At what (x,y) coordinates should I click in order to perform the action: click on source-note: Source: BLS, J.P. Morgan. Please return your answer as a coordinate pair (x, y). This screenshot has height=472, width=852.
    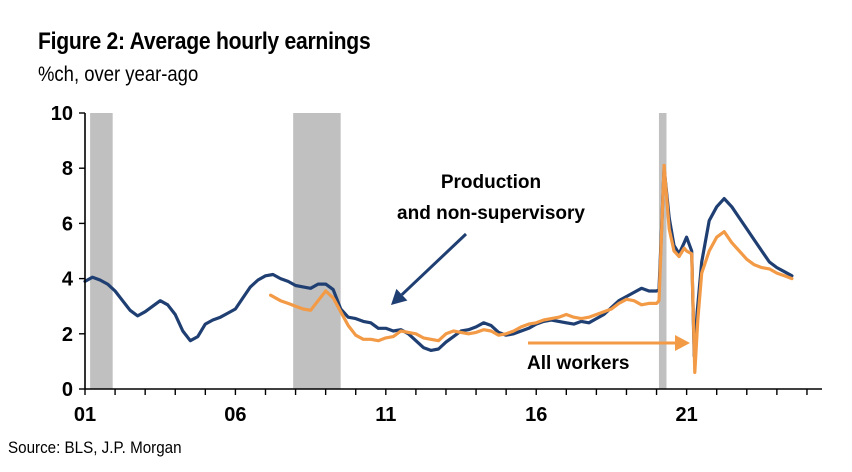
    Looking at the image, I should click on (95, 448).